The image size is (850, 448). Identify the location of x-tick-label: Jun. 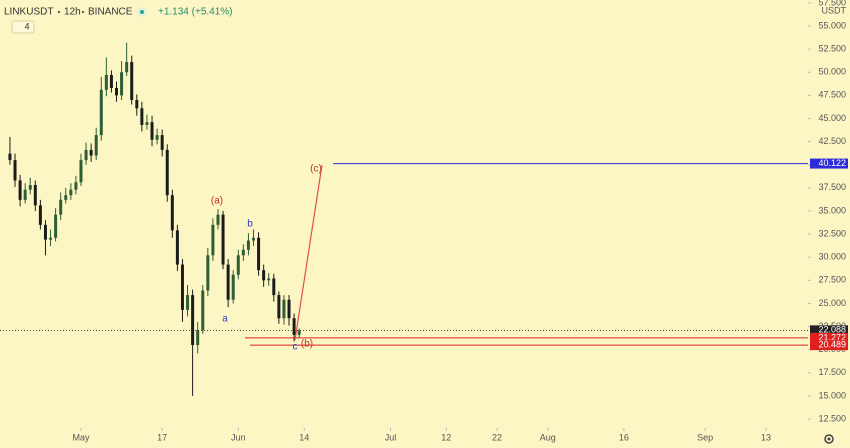
(238, 437).